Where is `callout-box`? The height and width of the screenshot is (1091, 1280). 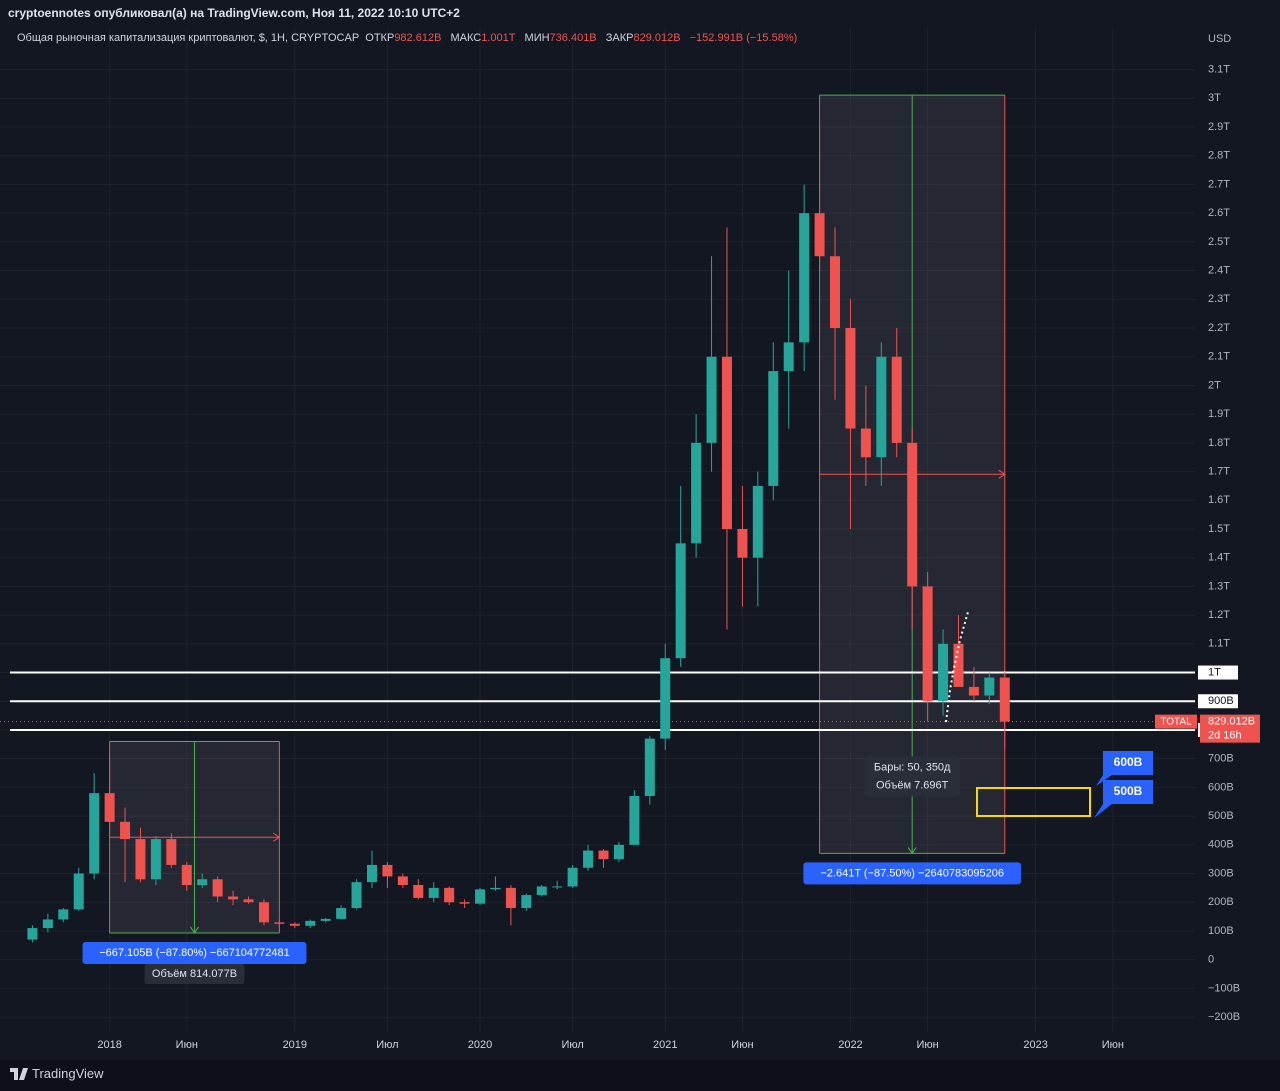 callout-box is located at coordinates (1123, 799).